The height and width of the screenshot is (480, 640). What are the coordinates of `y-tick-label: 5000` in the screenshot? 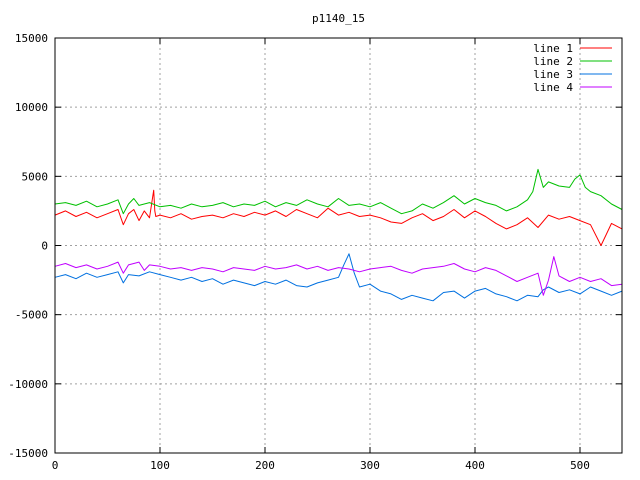 It's located at (35, 176).